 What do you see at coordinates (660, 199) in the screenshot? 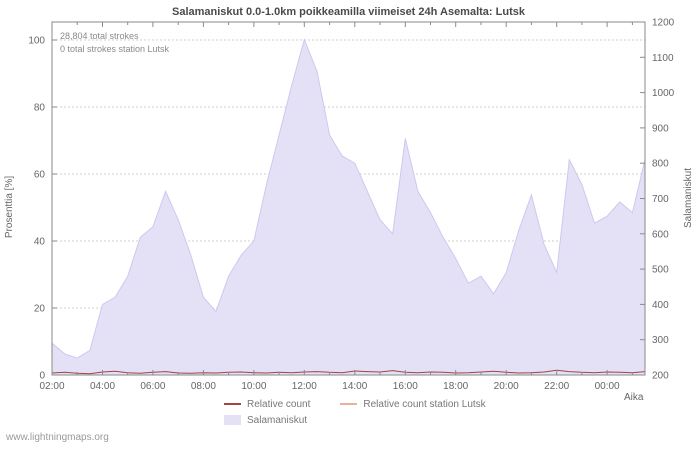
I see `svg-text: 700` at bounding box center [660, 199].